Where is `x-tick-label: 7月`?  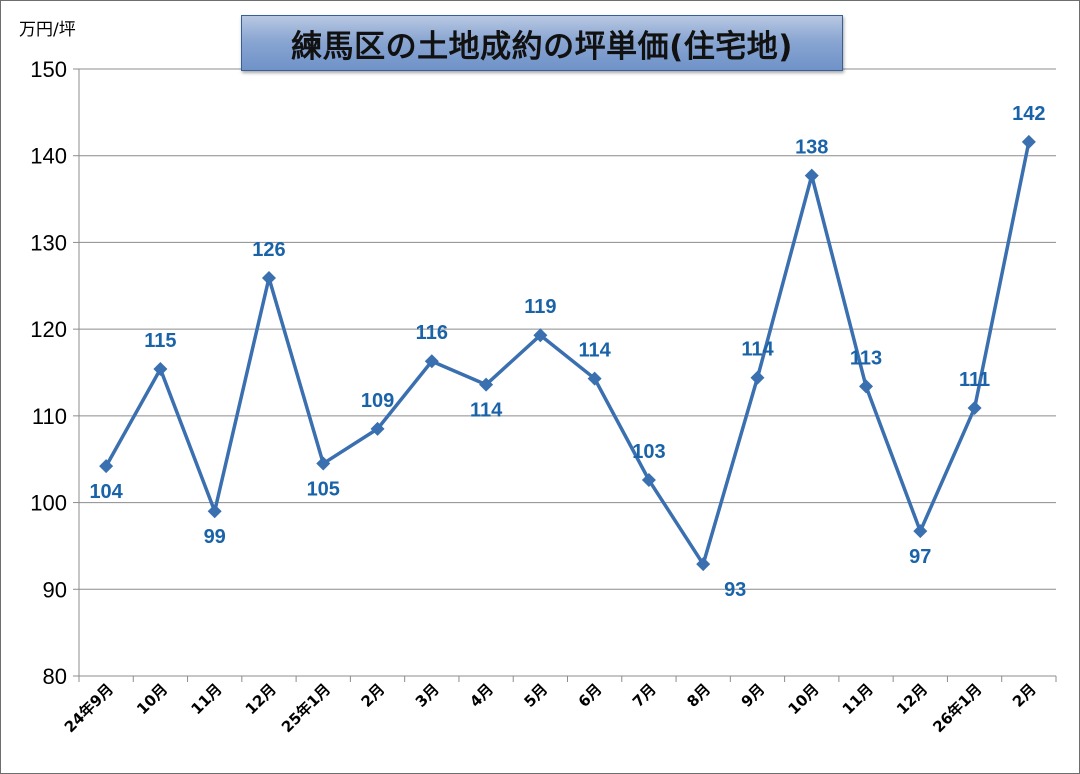
x-tick-label: 7月 is located at coordinates (644, 695).